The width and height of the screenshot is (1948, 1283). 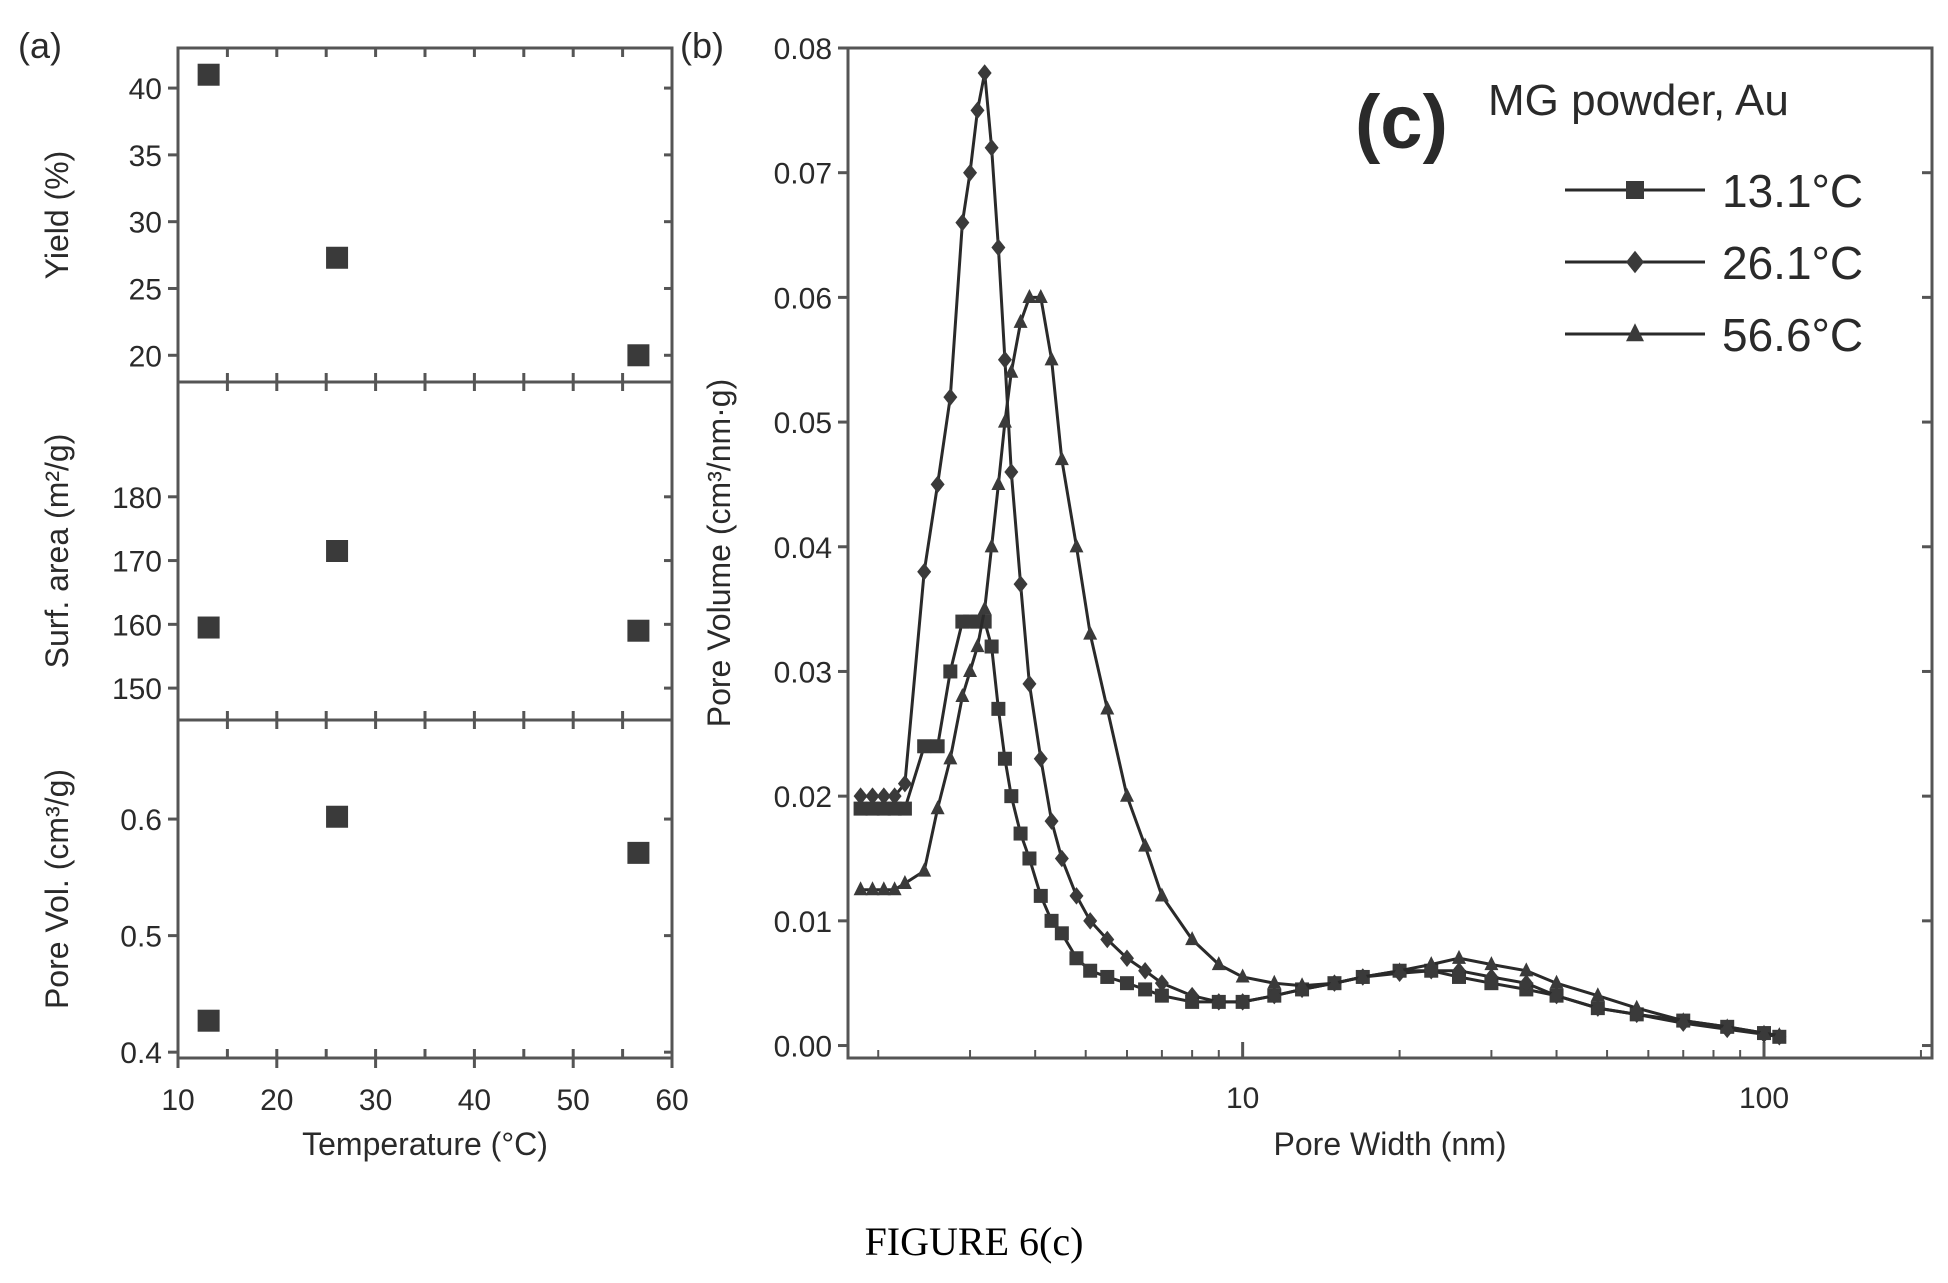 What do you see at coordinates (573, 1100) in the screenshot?
I see `x-tick-label: 50` at bounding box center [573, 1100].